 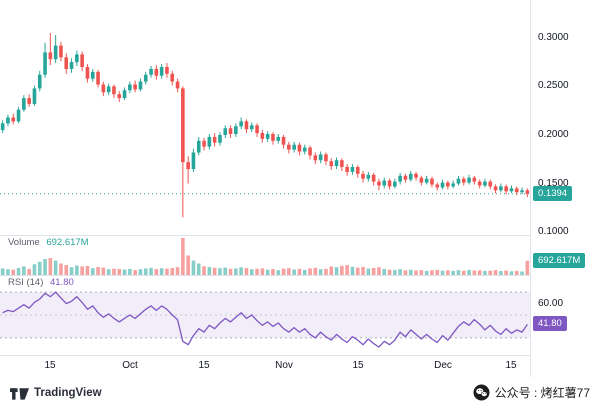 I want to click on time-axis-tick-label: Nov, so click(x=284, y=365).